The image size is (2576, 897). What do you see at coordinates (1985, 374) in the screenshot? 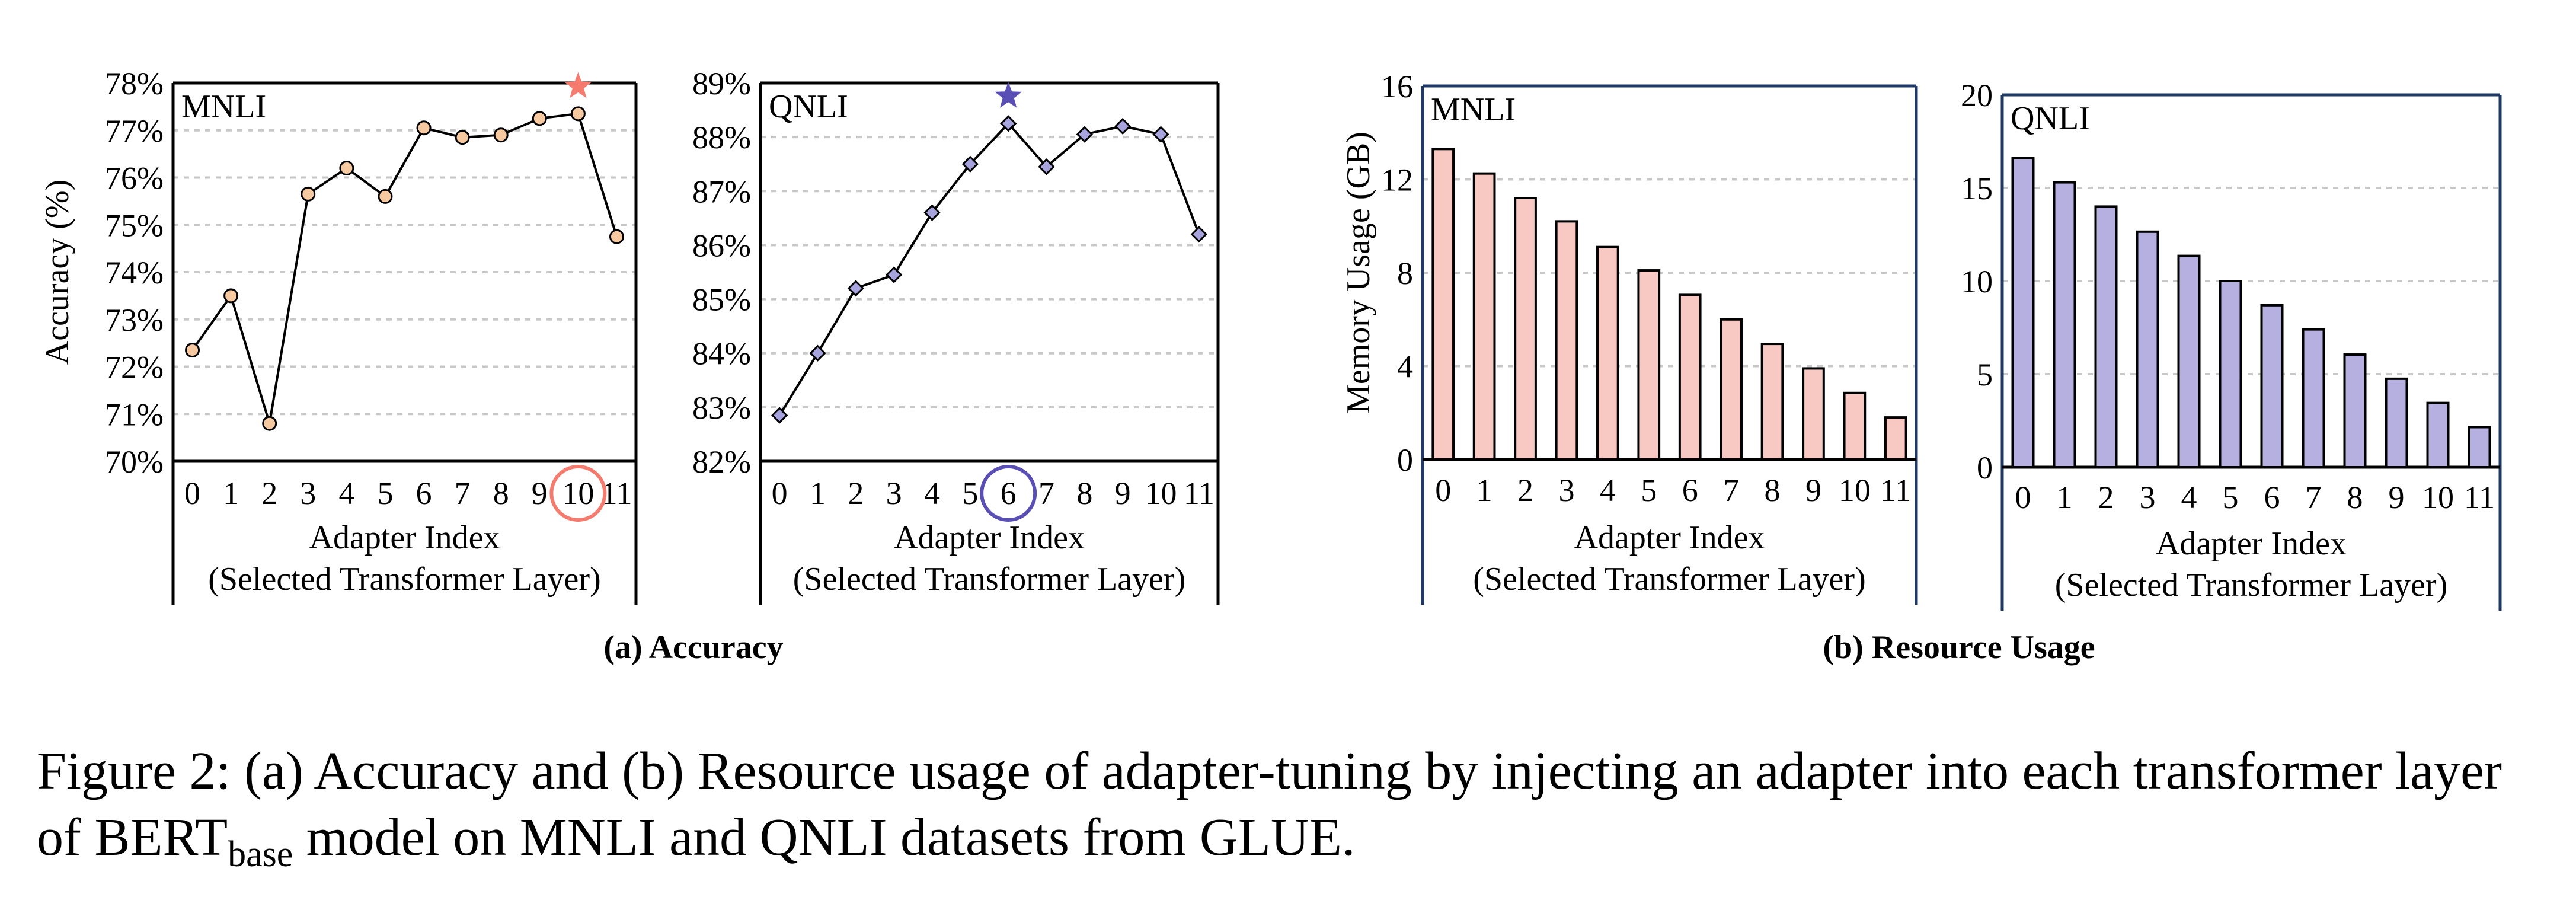
I see `y-tick-label: 5` at bounding box center [1985, 374].